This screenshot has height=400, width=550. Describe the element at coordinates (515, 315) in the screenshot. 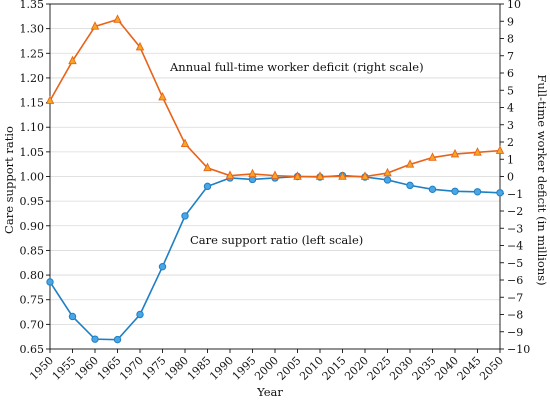

I see `right-tick-label: −8` at that location.